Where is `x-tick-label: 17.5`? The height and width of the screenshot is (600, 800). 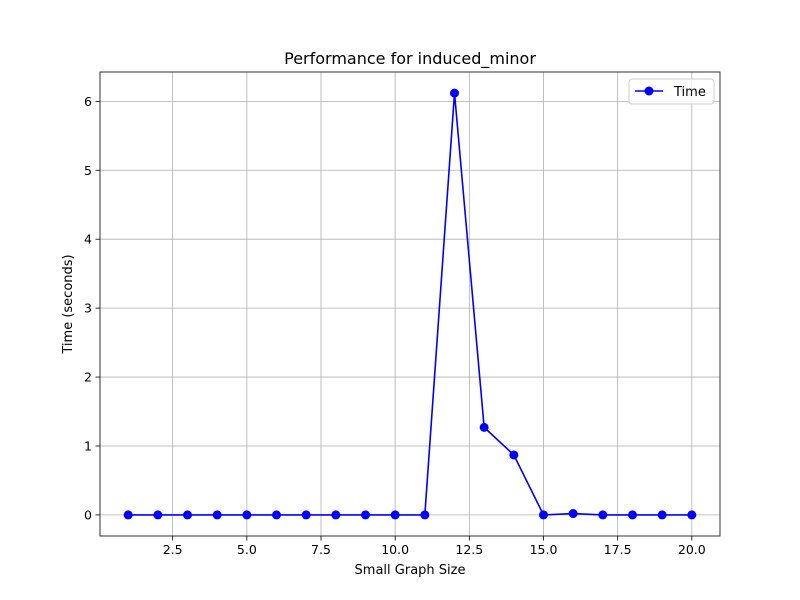 x-tick-label: 17.5 is located at coordinates (618, 549).